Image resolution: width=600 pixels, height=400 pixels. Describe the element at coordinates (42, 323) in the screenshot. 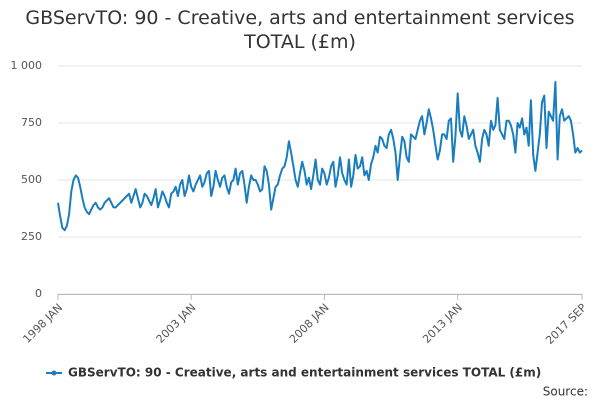

I see `x-tick-label: 1998 JAN` at that location.